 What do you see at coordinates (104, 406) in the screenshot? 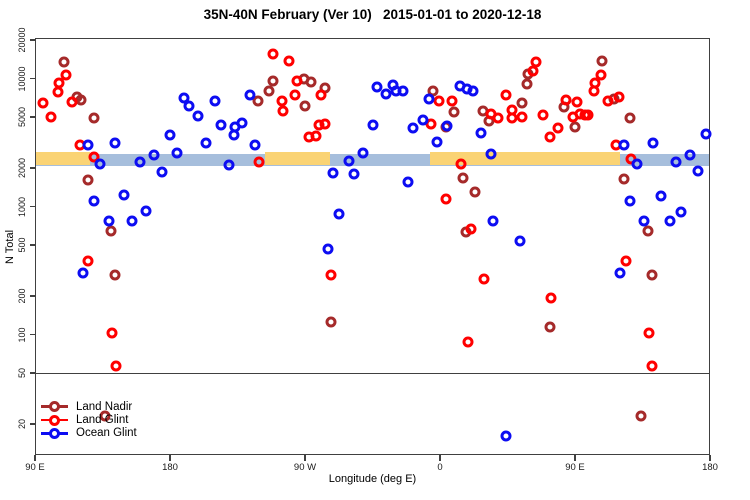
I see `legend-label: Land Nadir` at bounding box center [104, 406].